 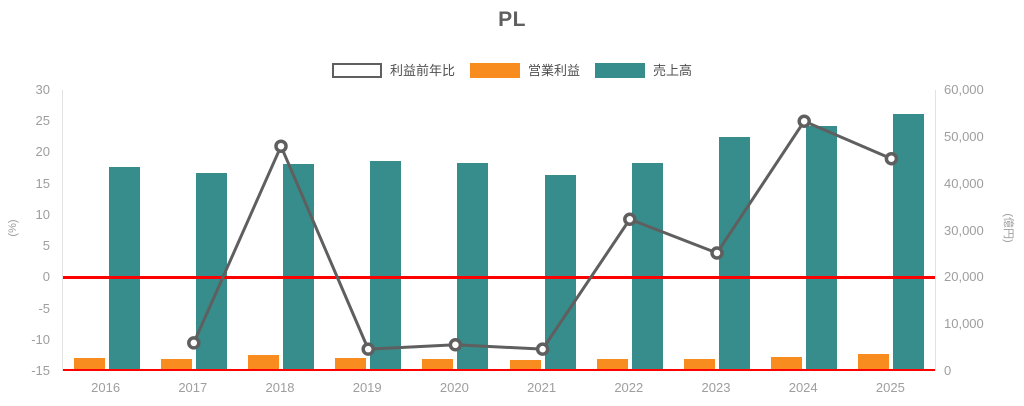 What do you see at coordinates (629, 387) in the screenshot?
I see `x-axis-label: 2022` at bounding box center [629, 387].